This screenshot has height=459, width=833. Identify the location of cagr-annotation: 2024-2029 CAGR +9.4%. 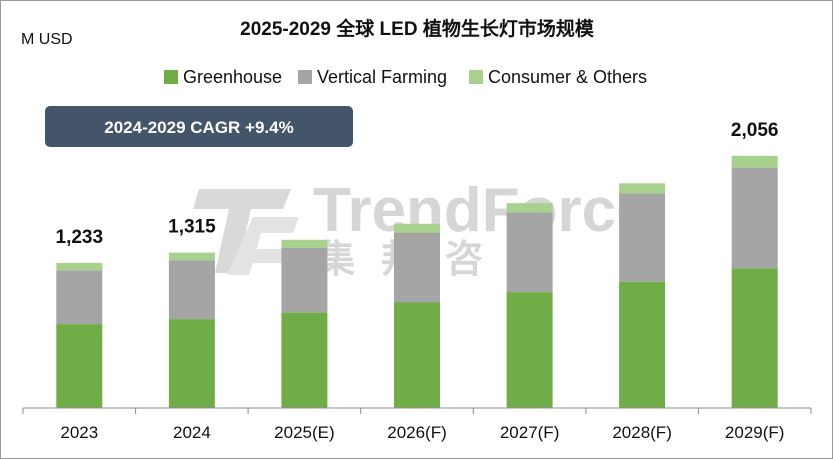
(199, 126).